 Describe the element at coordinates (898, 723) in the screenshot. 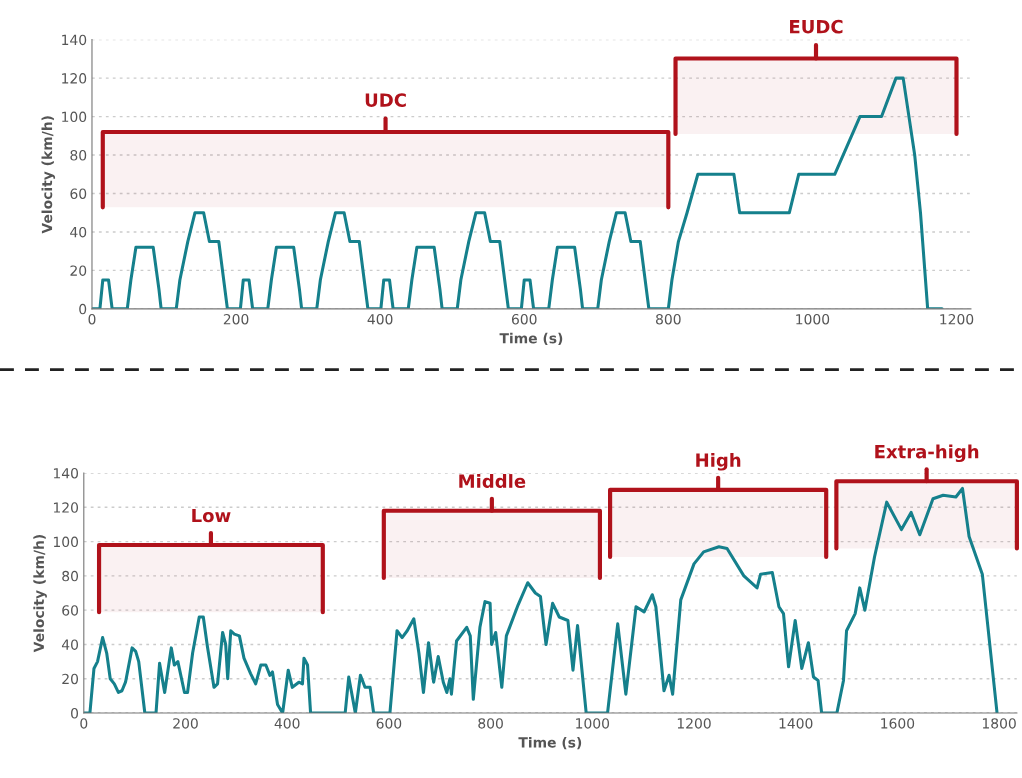

I see `x-tick-label: 1600` at that location.